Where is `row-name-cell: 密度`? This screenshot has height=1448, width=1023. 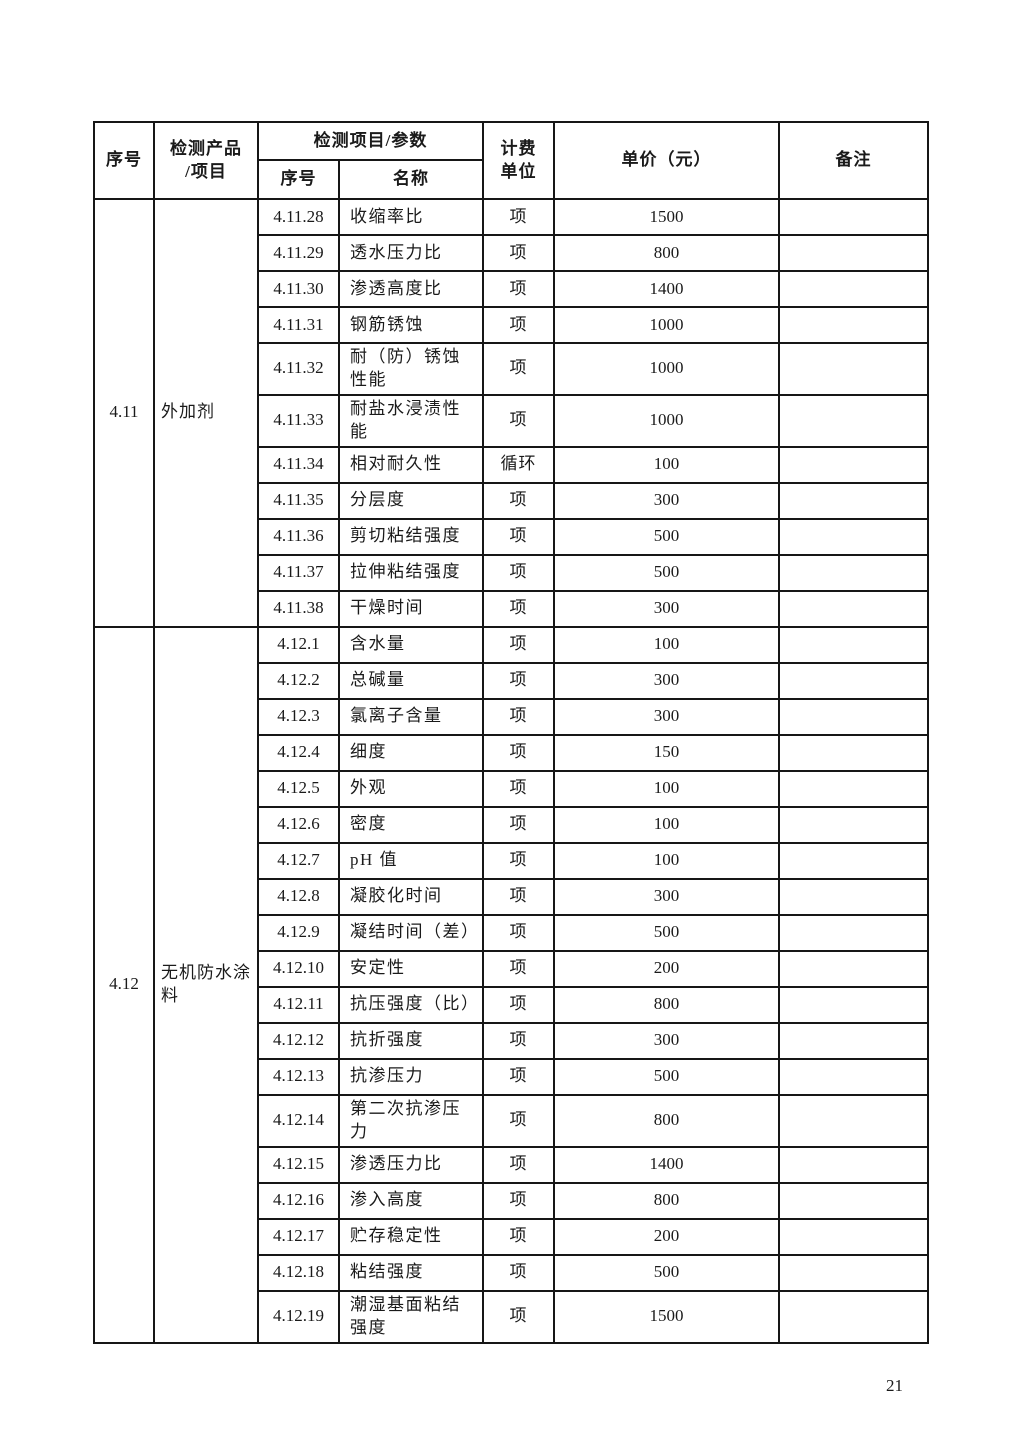
row-name-cell: 密度 is located at coordinates (411, 824).